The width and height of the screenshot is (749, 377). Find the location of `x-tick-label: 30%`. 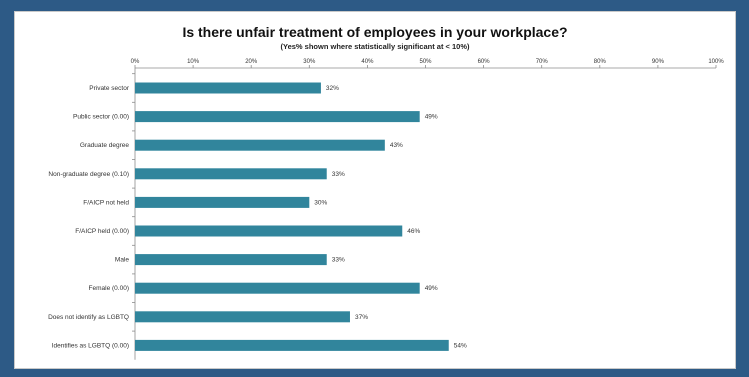

x-tick-label: 30% is located at coordinates (309, 62).